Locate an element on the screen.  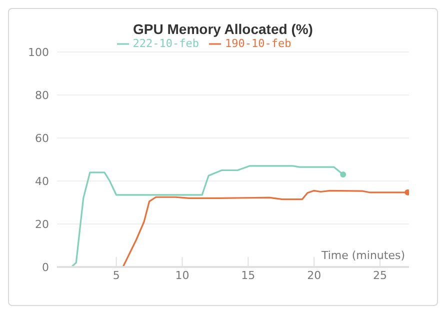
x-tick-label: 5 is located at coordinates (116, 275).